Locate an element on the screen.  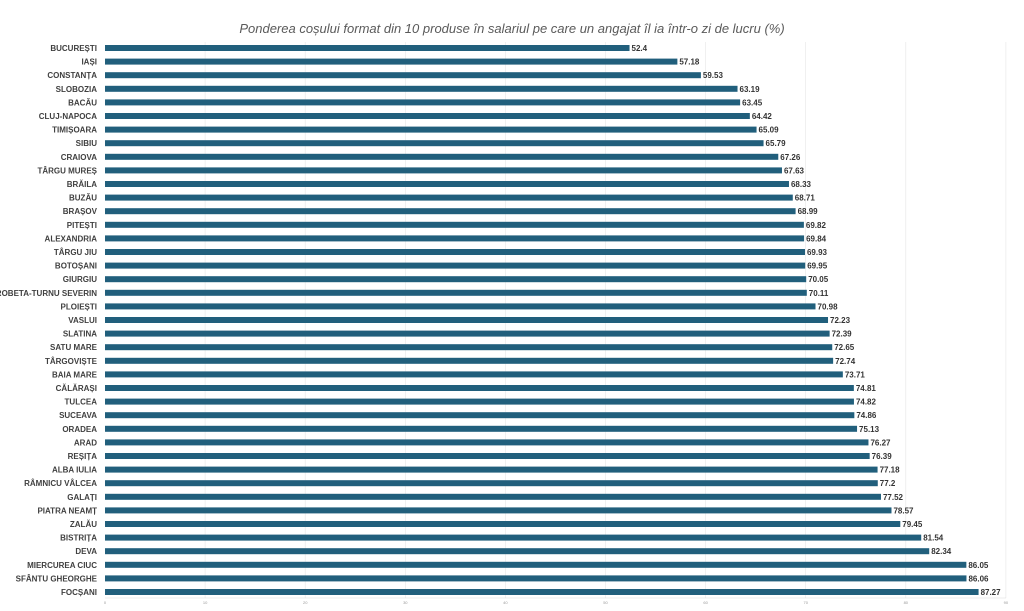
category-label: PITEȘTI is located at coordinates (82, 225).